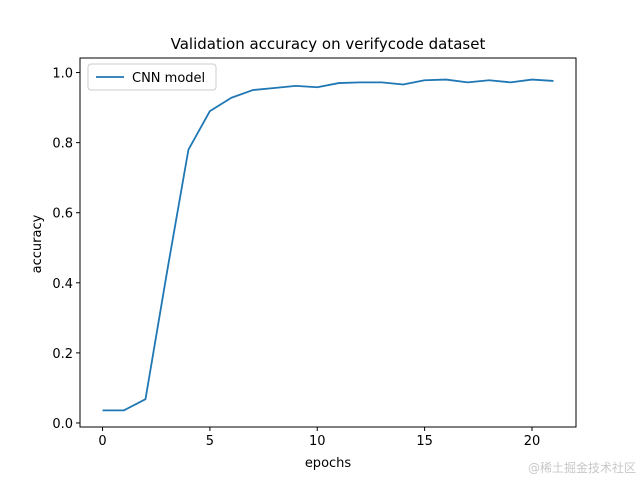 This screenshot has height=480, width=640. Describe the element at coordinates (317, 441) in the screenshot. I see `x-tick-label: 10` at that location.